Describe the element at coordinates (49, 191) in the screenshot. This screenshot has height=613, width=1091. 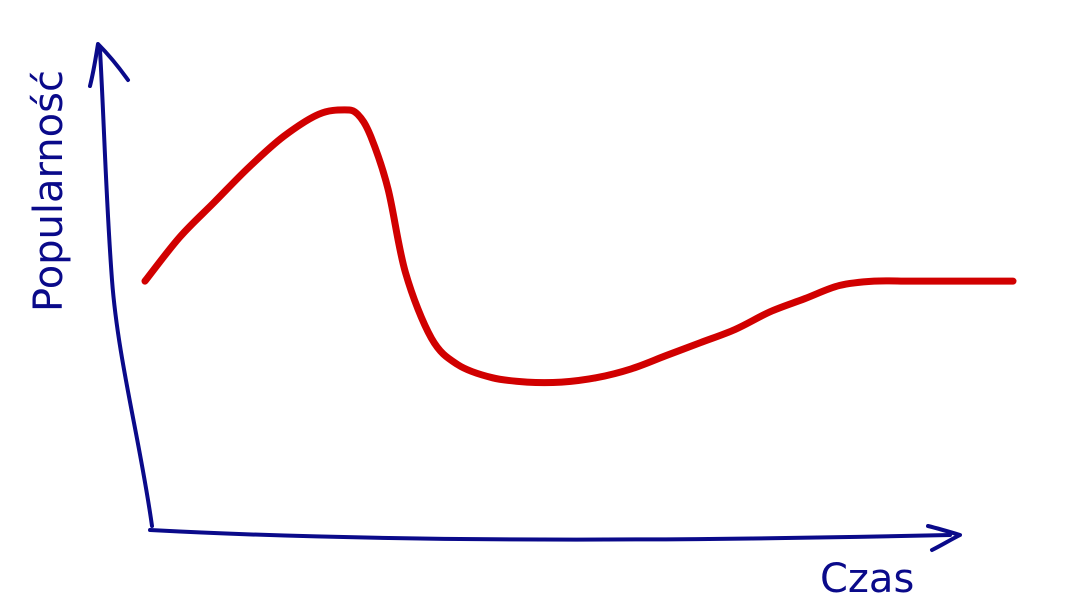
I see `y-axis-label: Popularność` at that location.